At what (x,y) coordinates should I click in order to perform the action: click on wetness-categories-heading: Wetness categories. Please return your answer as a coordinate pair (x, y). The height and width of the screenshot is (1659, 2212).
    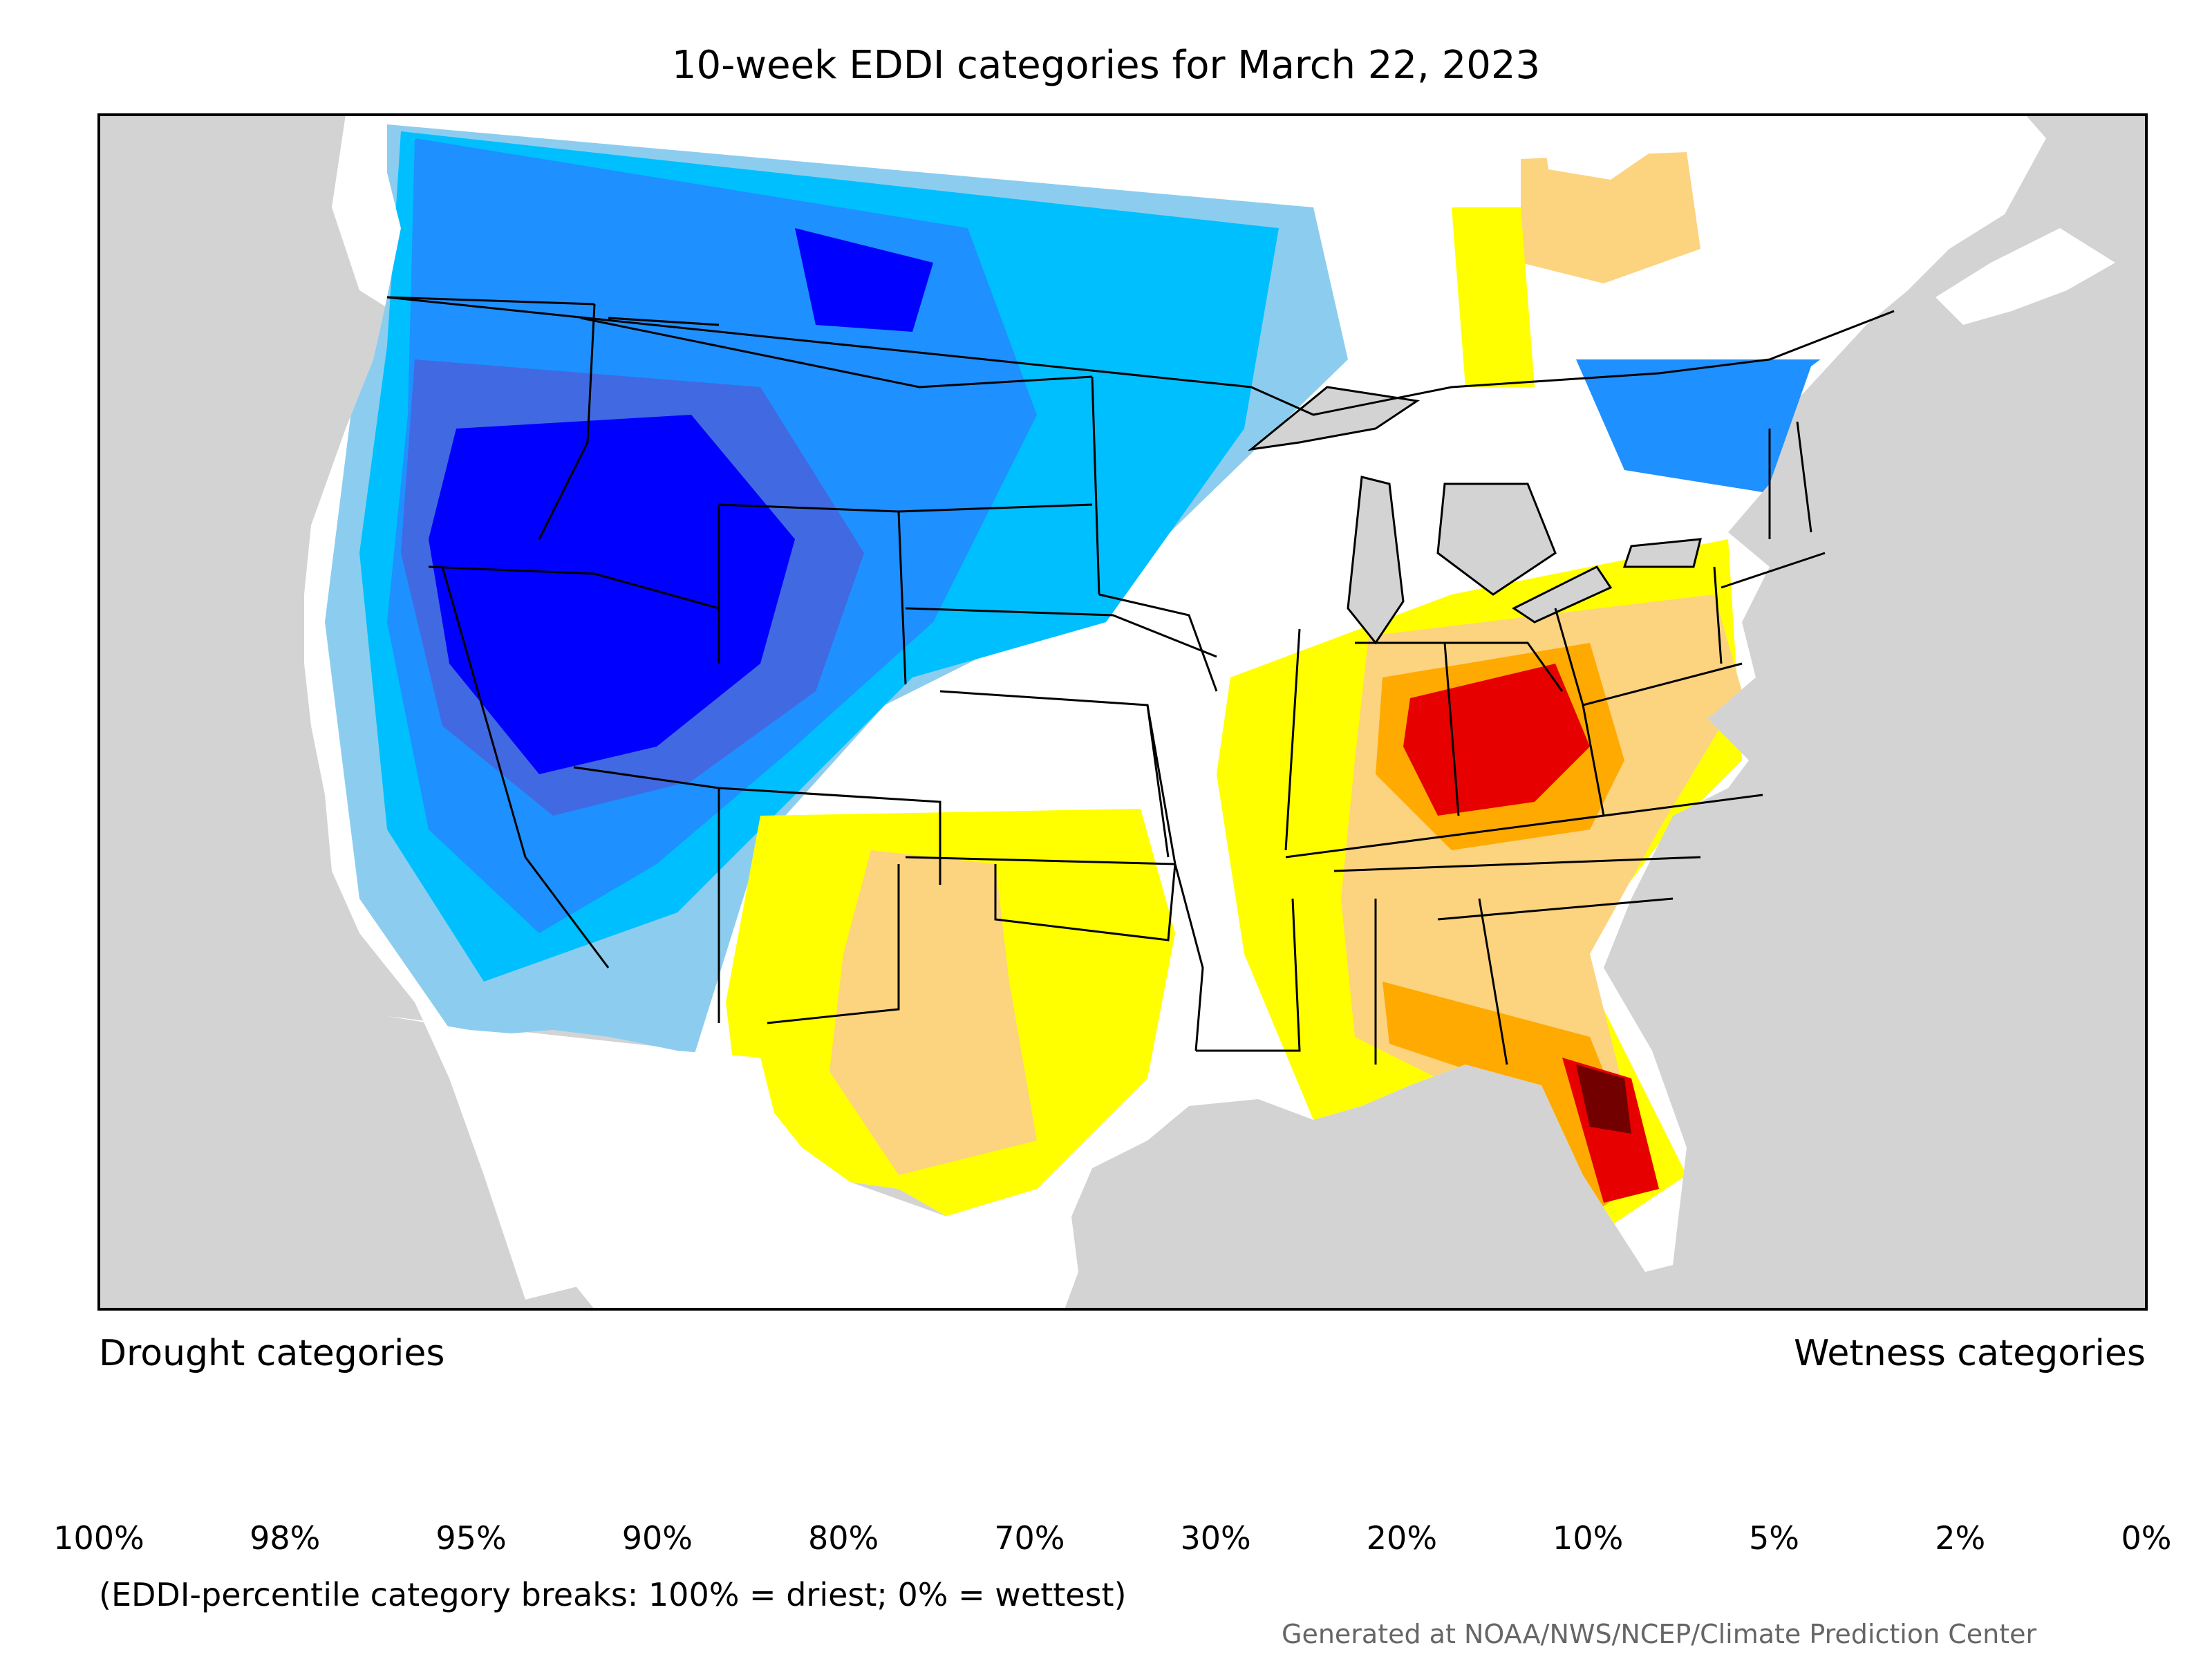
    Looking at the image, I should click on (1970, 1353).